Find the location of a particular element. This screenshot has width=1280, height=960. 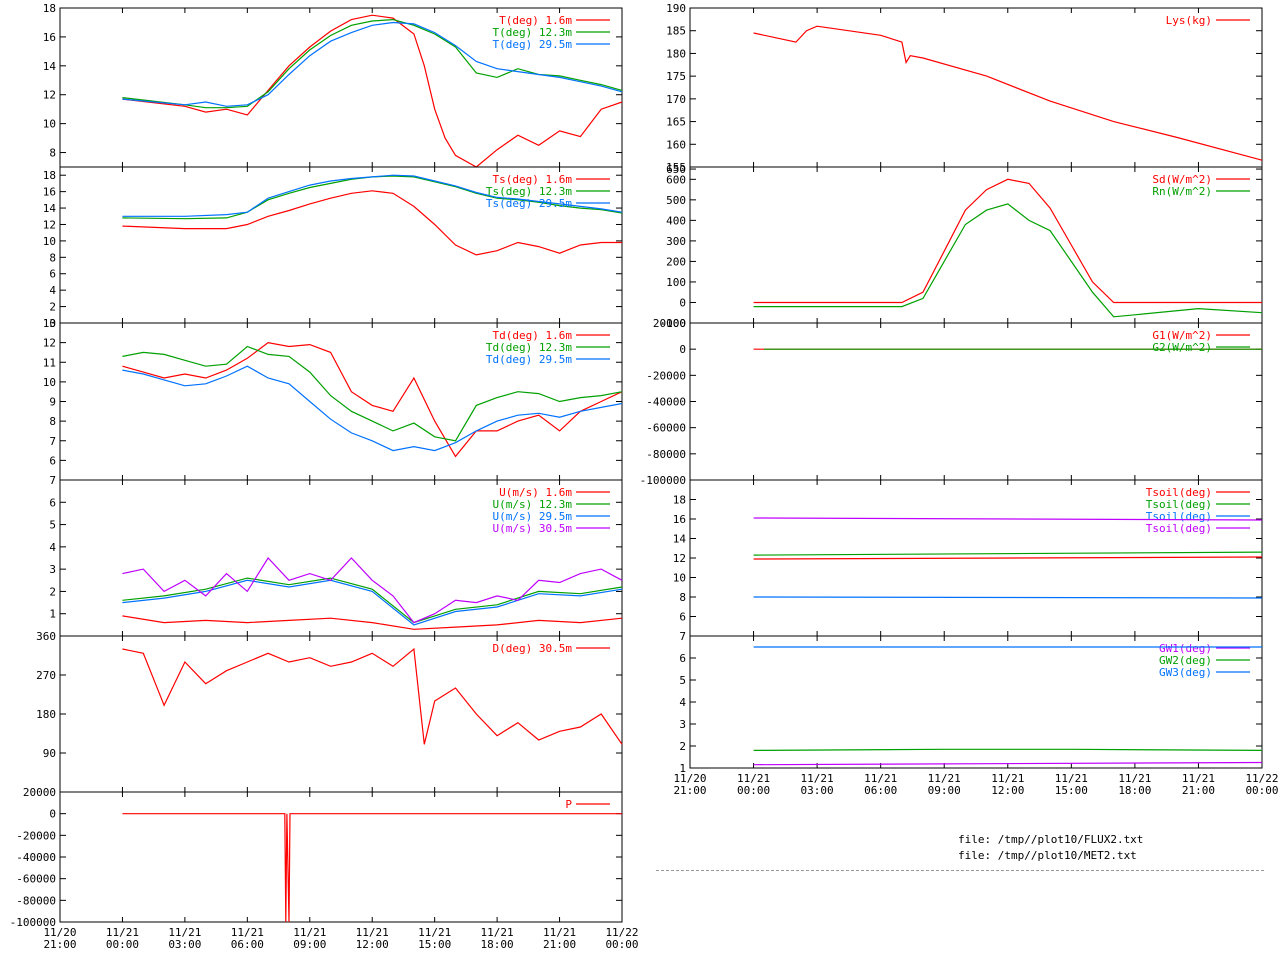

y-tick-label: 500 is located at coordinates (676, 200).